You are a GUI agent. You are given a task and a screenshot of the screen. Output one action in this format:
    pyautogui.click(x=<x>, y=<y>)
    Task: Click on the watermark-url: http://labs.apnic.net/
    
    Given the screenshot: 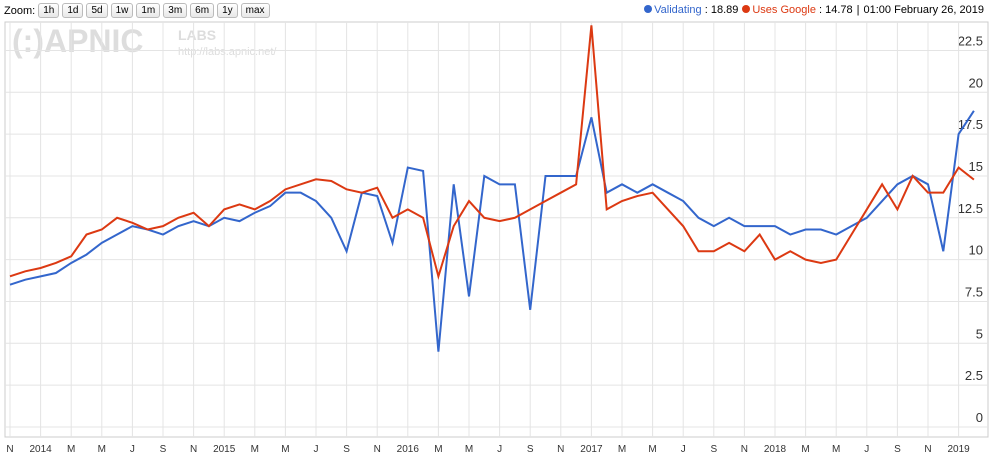 What is the action you would take?
    pyautogui.click(x=227, y=52)
    